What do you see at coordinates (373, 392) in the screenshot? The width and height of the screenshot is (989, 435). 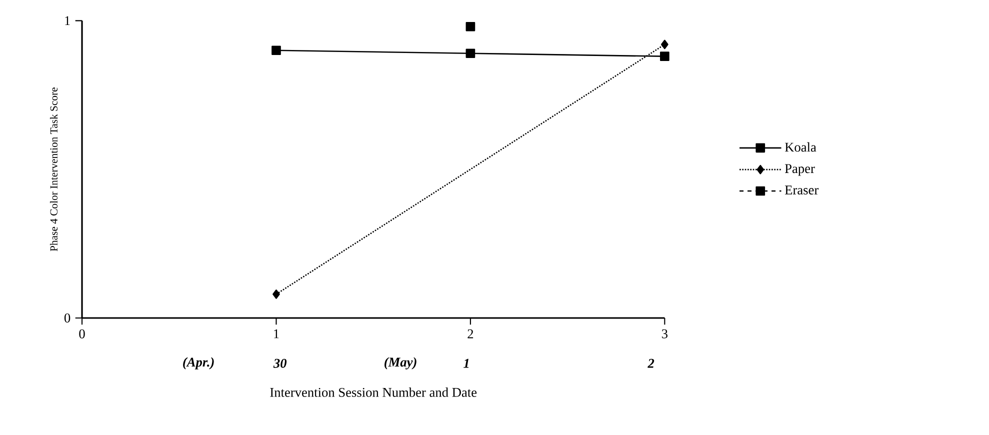 I see `x-axis-title: Intervention Session Number and Date` at bounding box center [373, 392].